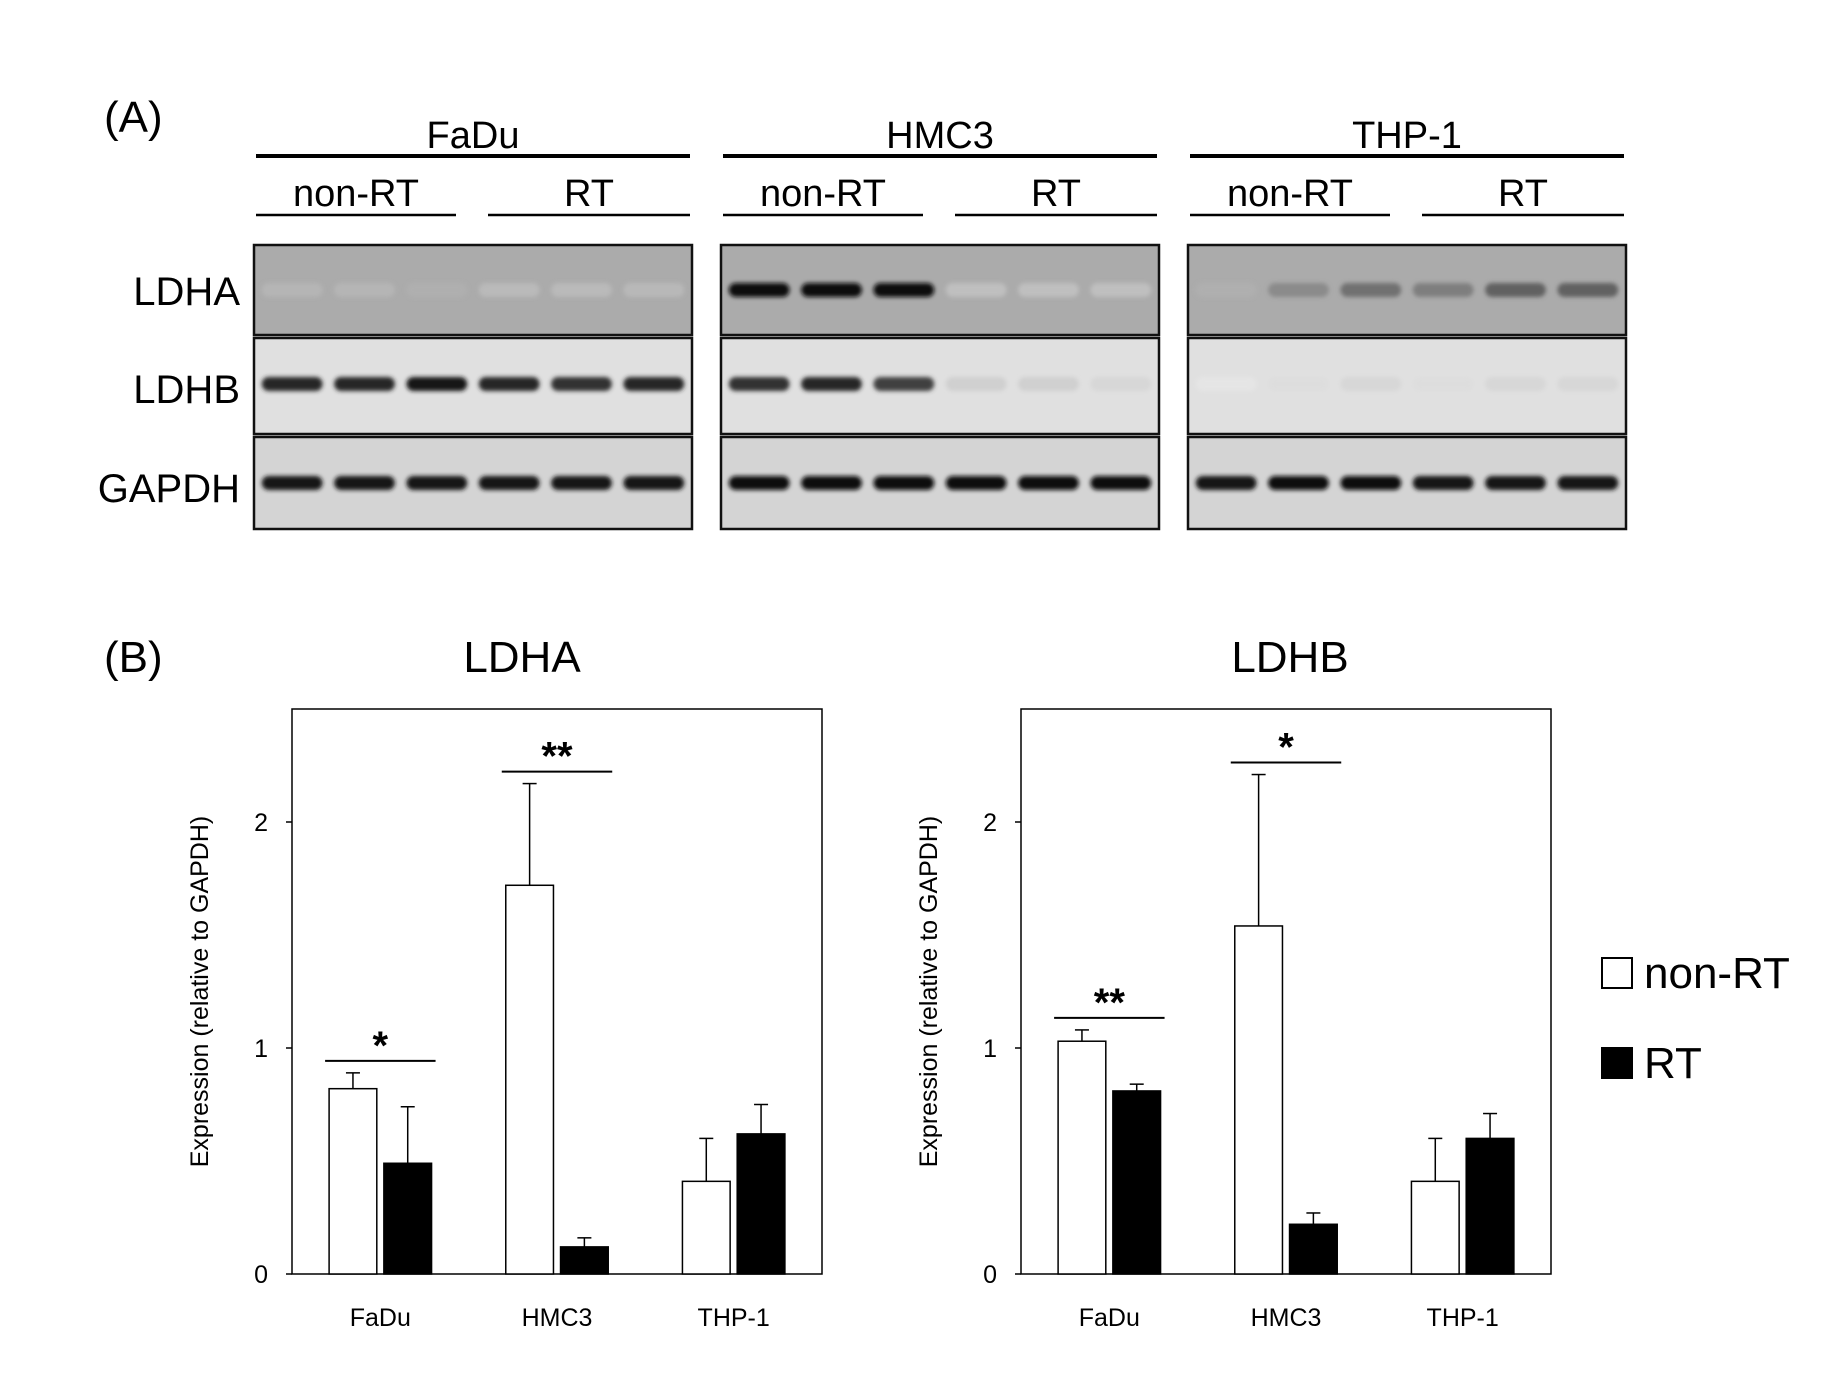  What do you see at coordinates (473, 136) in the screenshot?
I see `cell-line-label-fadu: FaDu` at bounding box center [473, 136].